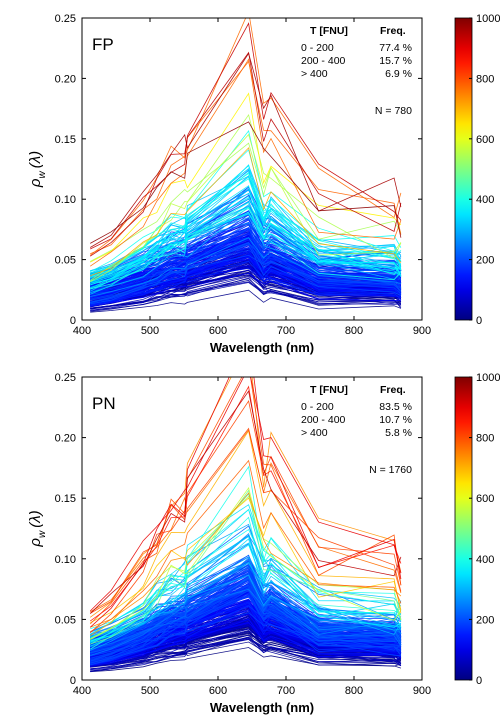  Describe the element at coordinates (150, 331) in the screenshot. I see `x-tick-label: 500` at that location.